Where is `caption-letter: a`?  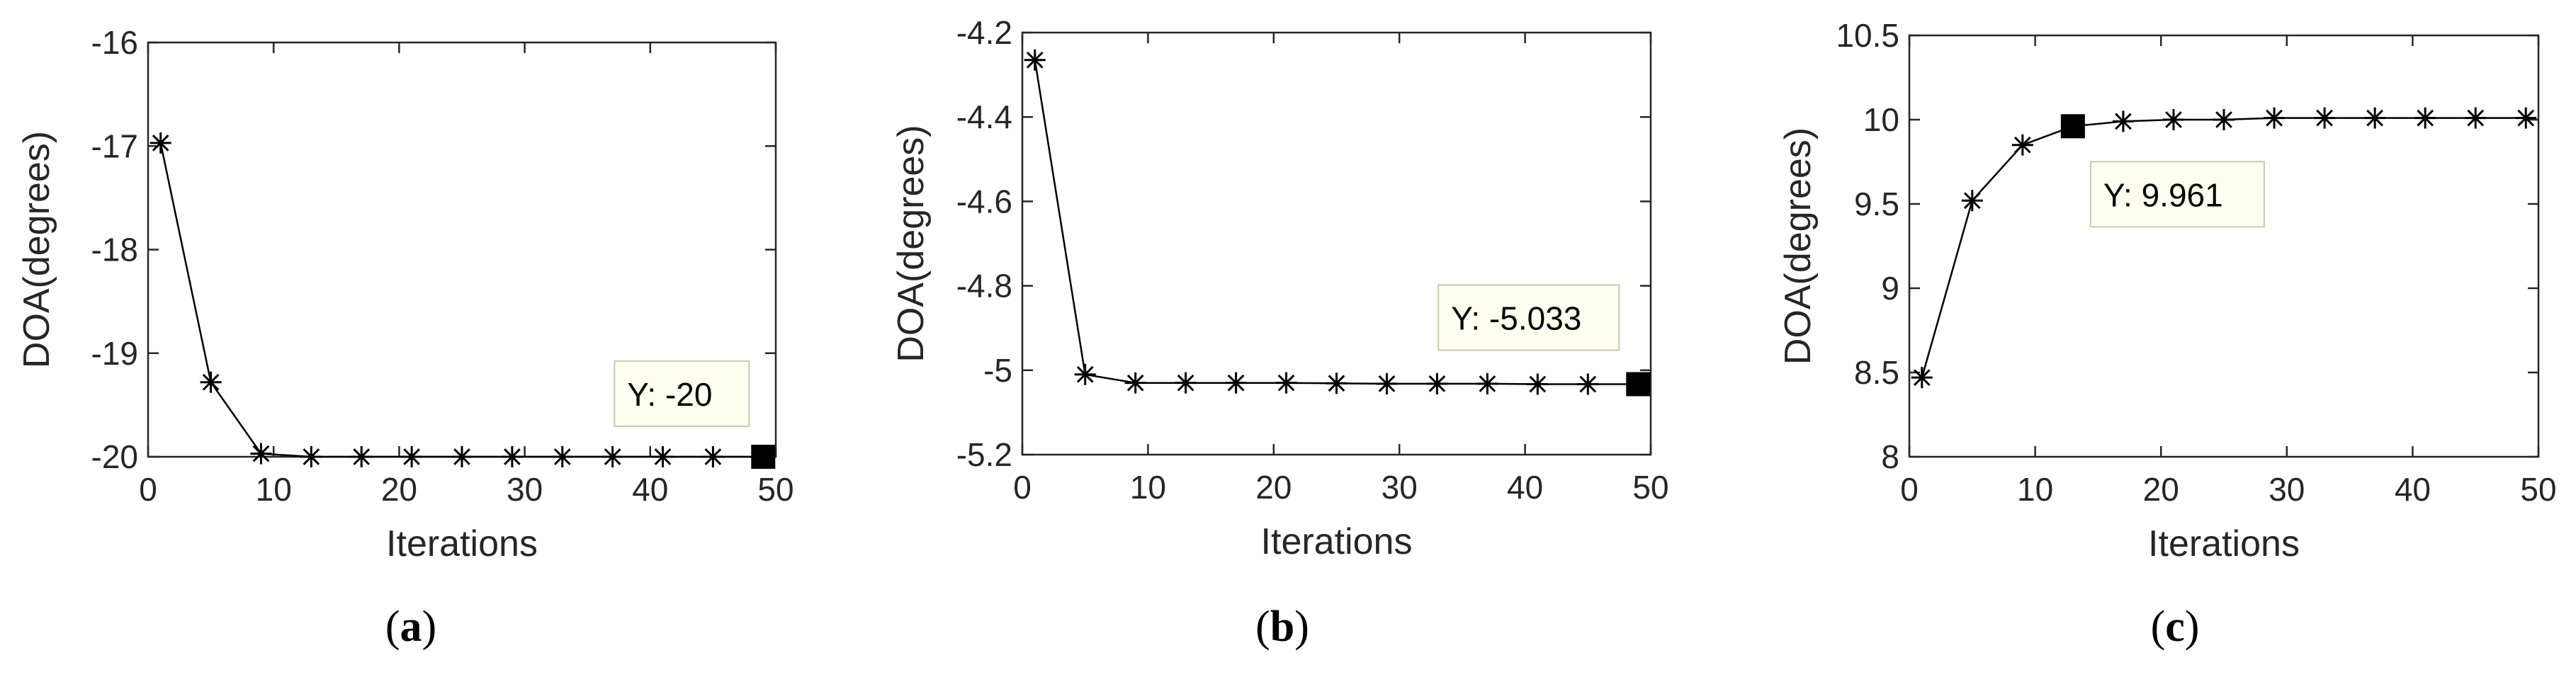
caption-letter: a is located at coordinates (411, 627).